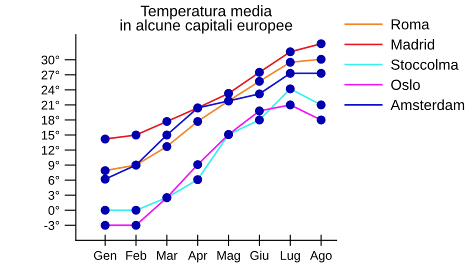  I want to click on y-tick-label: 0°, so click(54, 210).